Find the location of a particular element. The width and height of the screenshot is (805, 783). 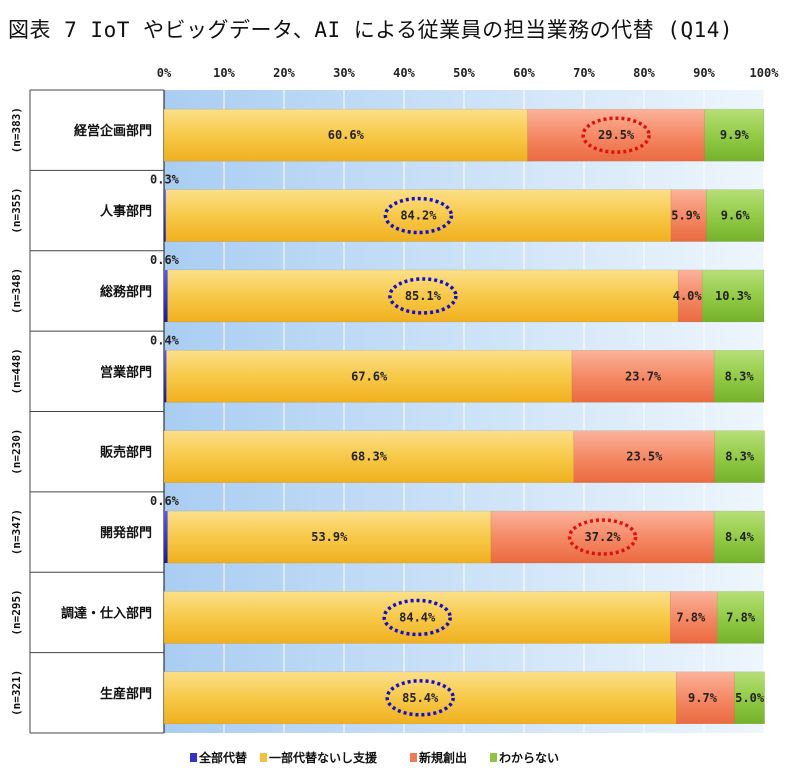

value-label: 37.2% is located at coordinates (603, 537).